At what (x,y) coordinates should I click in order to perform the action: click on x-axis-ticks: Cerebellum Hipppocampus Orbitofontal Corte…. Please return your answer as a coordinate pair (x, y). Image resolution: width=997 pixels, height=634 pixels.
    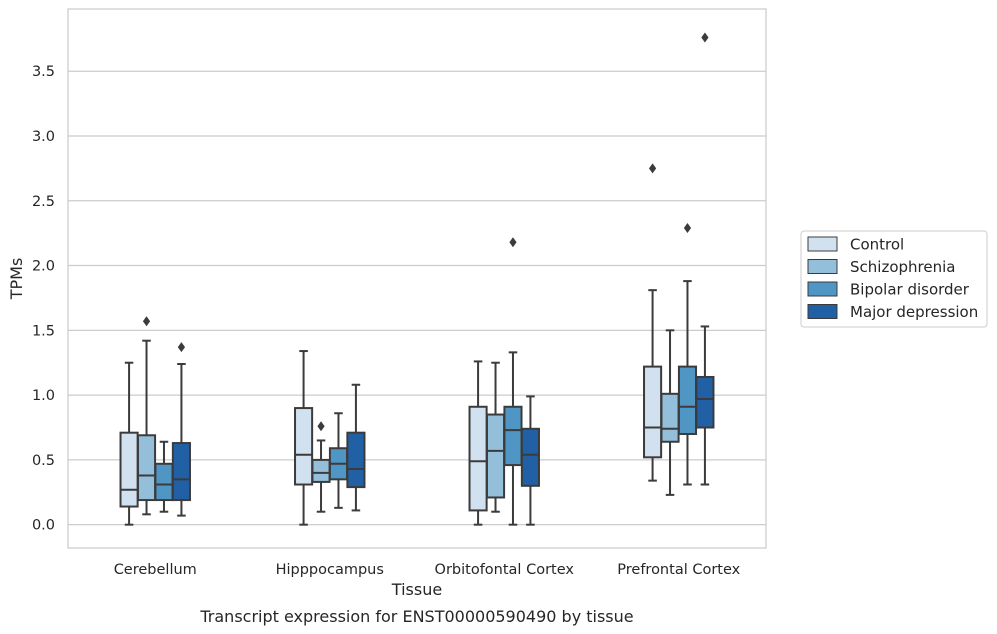
    Looking at the image, I should click on (427, 570).